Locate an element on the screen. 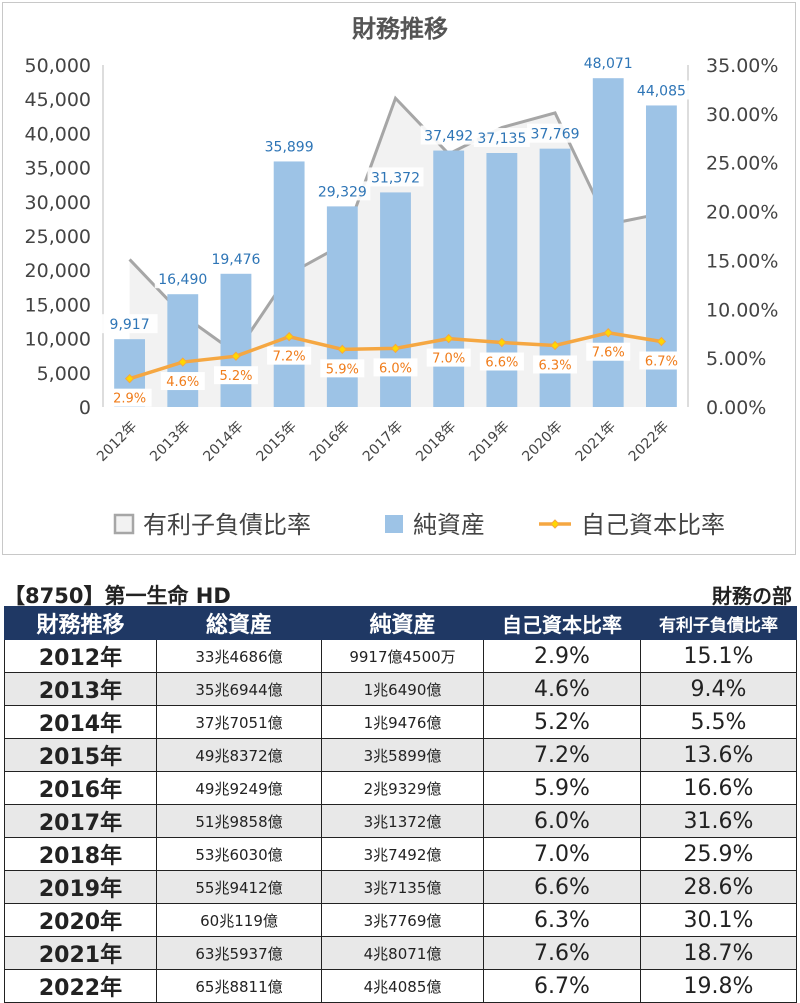 This screenshot has height=1003, width=800. table-row: 2022年 65兆8811億 4兆4085億 6.7% 19.8% is located at coordinates (400, 986).